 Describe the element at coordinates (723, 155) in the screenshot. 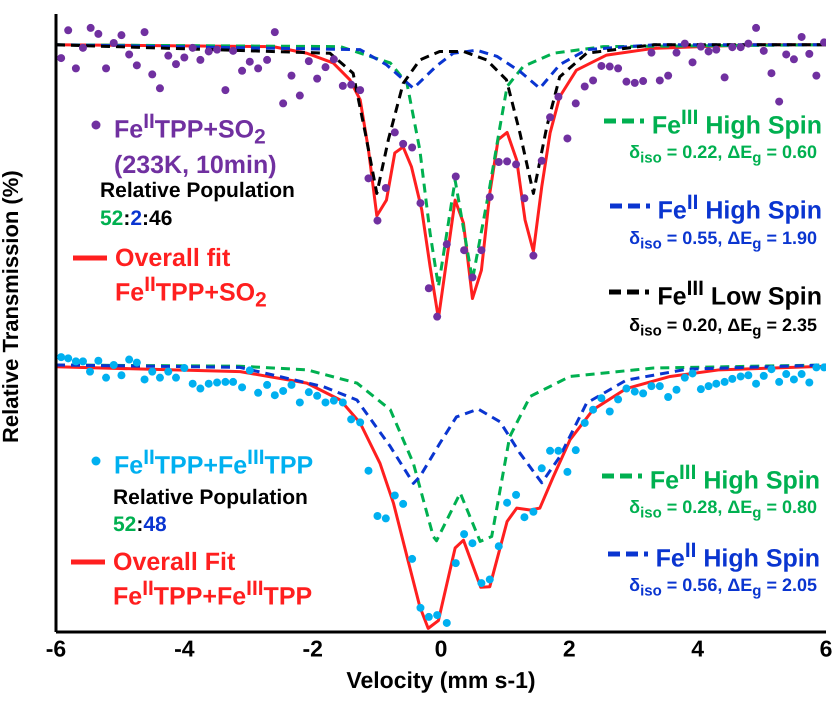

I see `annotation: δ$_{iso}$ = 0.22, ΔE$_{g}$ = 0.60` at that location.